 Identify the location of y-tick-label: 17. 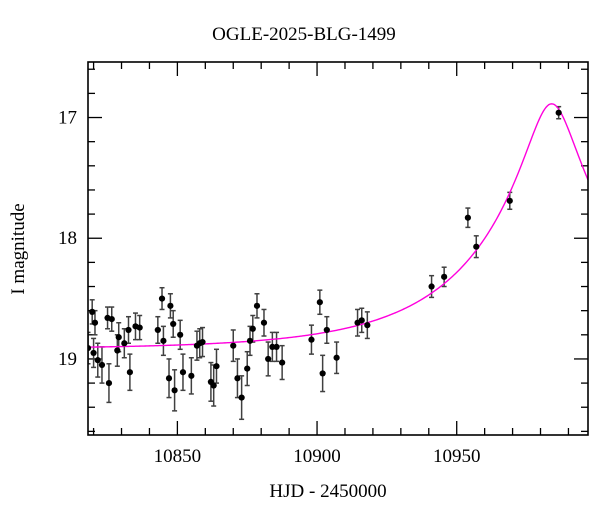
(67, 118).